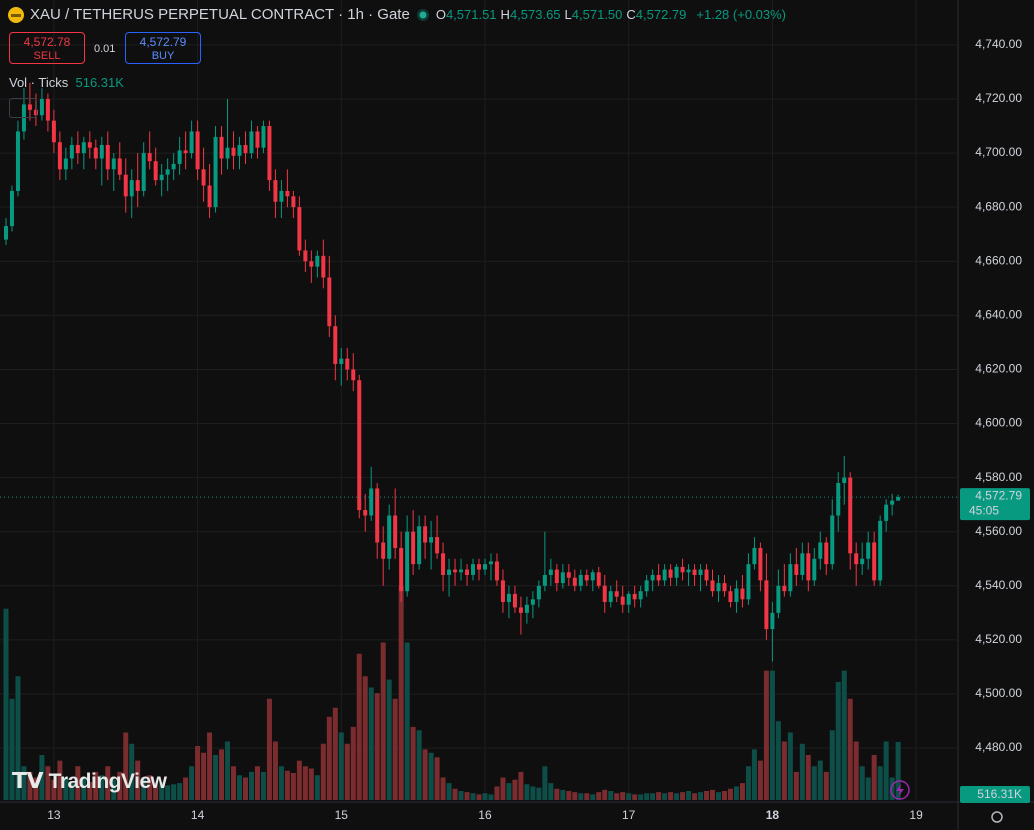 This screenshot has height=830, width=1034. I want to click on y-tick-label: 4,740.00, so click(998, 44).